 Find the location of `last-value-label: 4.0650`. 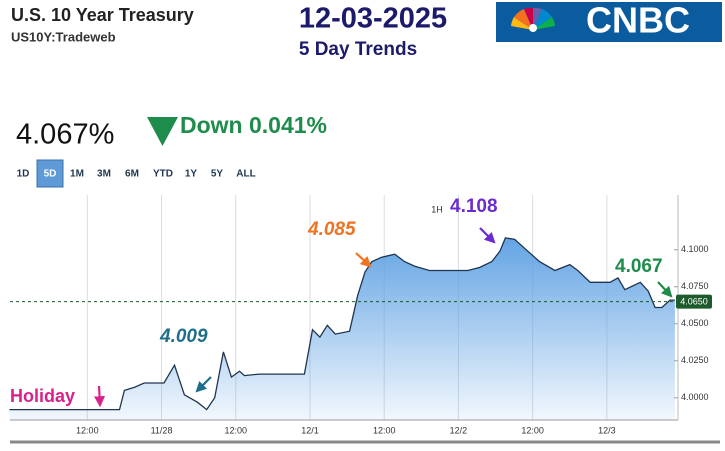

last-value-label: 4.0650 is located at coordinates (694, 301).